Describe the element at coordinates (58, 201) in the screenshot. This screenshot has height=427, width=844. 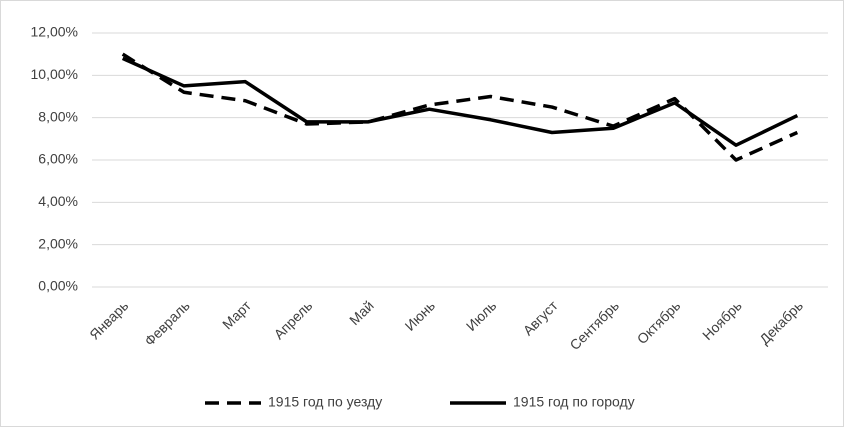
I see `y-tick-label: 4,00%` at that location.